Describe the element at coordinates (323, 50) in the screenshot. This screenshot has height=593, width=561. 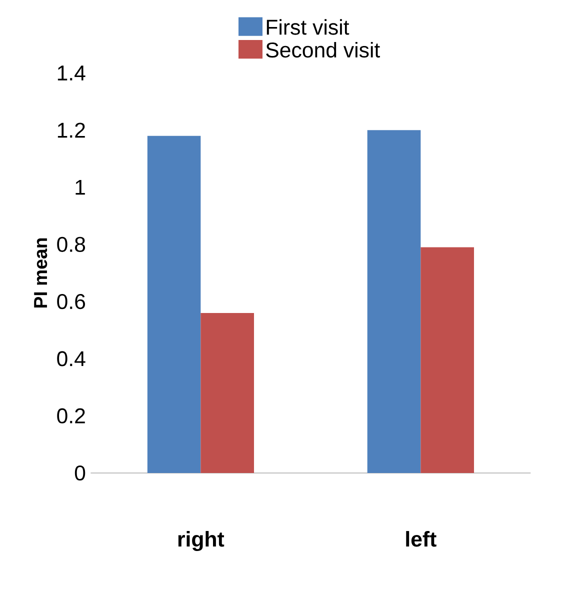
I see `legend-label: Second visit` at that location.